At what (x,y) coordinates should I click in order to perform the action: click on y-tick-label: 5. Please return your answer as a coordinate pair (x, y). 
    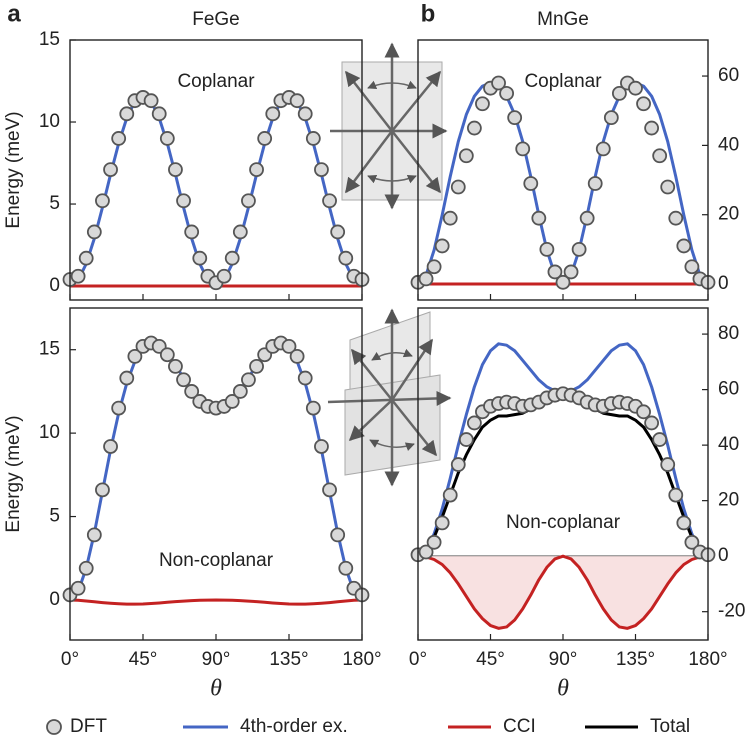
    Looking at the image, I should click on (54, 203).